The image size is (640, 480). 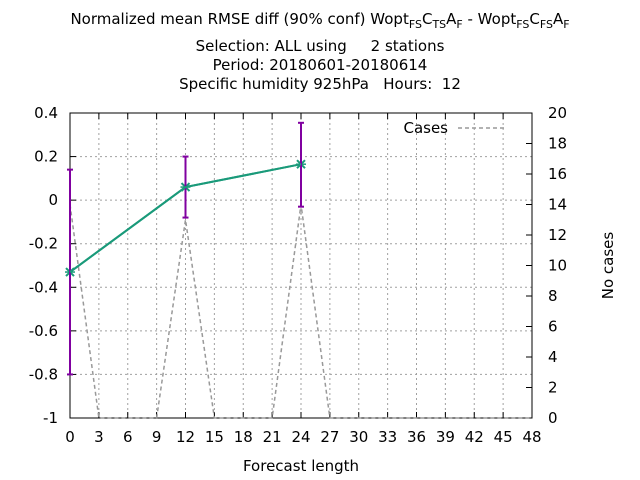 What do you see at coordinates (557, 205) in the screenshot?
I see `y2-tick-label: 14` at bounding box center [557, 205].